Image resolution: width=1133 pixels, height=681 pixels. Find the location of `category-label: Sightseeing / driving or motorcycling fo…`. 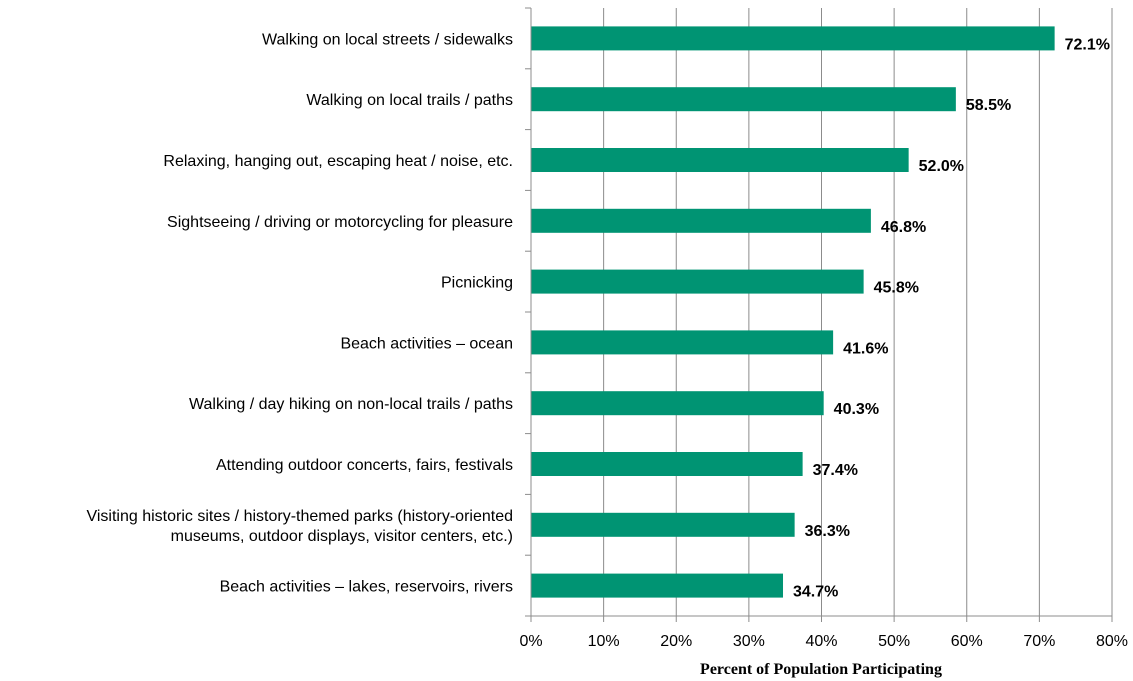

category-label: Sightseeing / driving or motorcycling fo… is located at coordinates (340, 222).